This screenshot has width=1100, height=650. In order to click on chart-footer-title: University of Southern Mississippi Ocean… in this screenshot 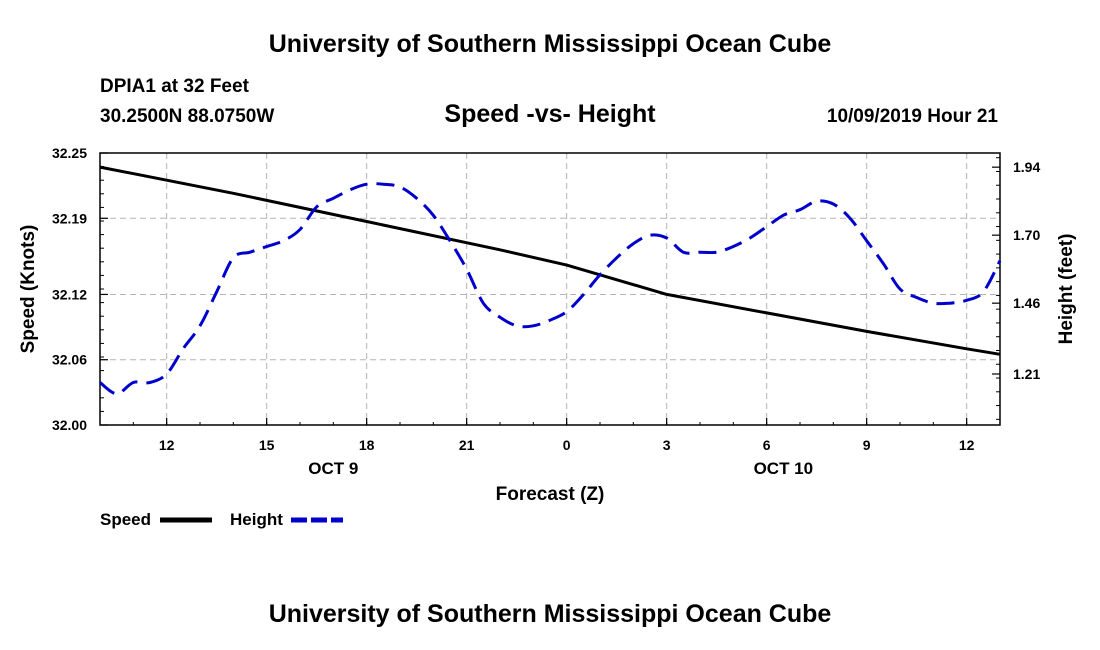, I will do `click(550, 614)`.